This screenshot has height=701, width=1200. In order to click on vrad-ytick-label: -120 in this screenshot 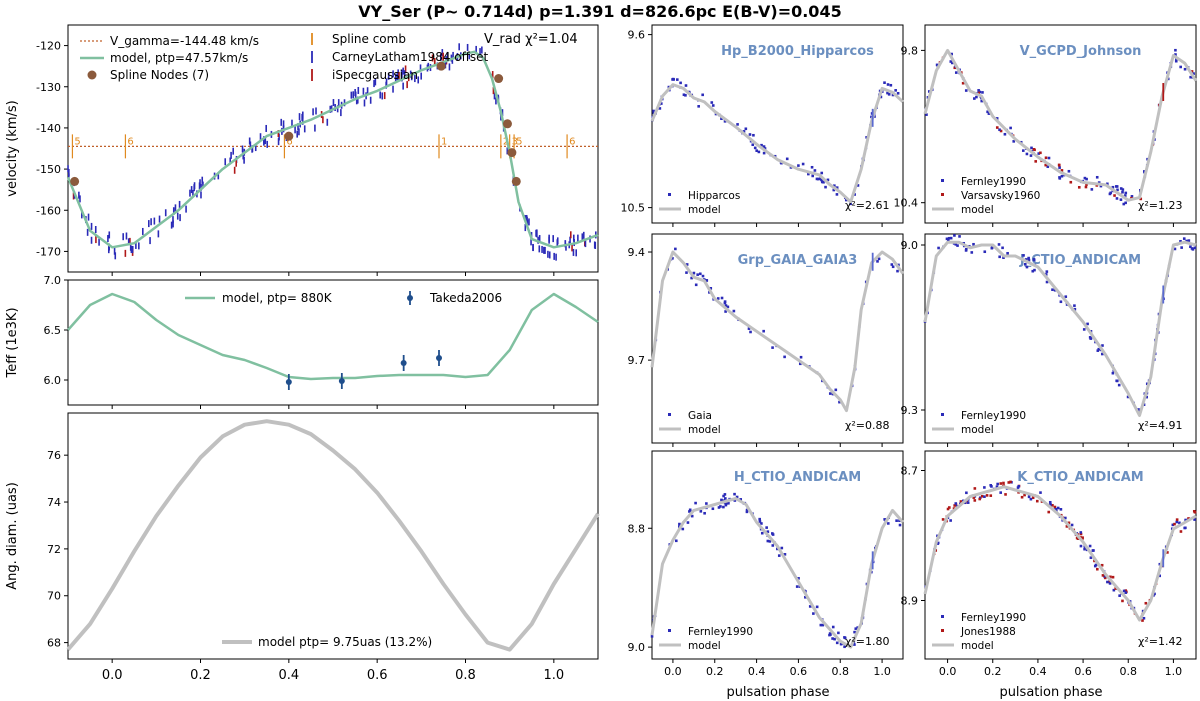, I will do `click(48, 46)`.